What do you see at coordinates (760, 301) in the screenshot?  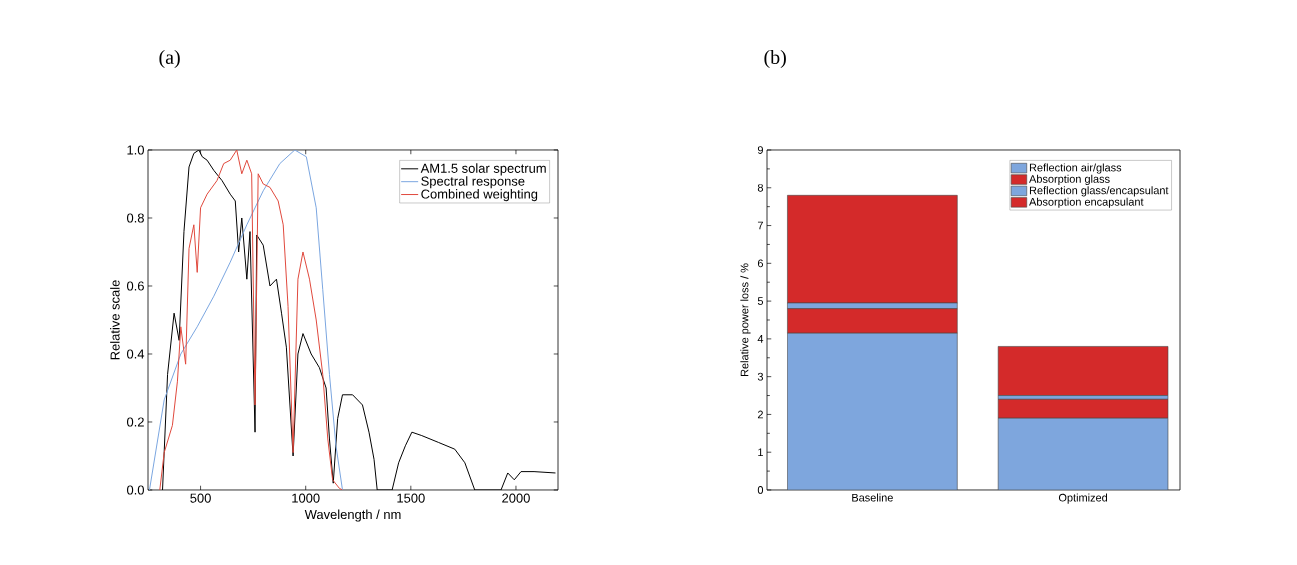 I see `y-tick-label: 5` at bounding box center [760, 301].